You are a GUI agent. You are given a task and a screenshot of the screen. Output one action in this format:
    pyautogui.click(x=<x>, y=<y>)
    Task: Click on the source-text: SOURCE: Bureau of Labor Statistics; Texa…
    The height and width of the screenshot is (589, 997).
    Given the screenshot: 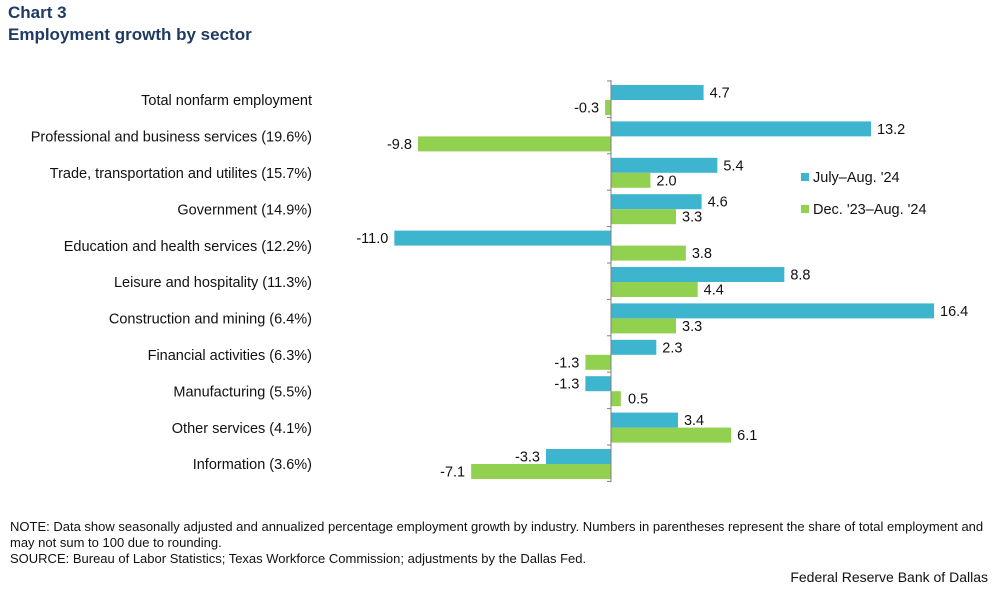 What is the action you would take?
    pyautogui.click(x=298, y=558)
    